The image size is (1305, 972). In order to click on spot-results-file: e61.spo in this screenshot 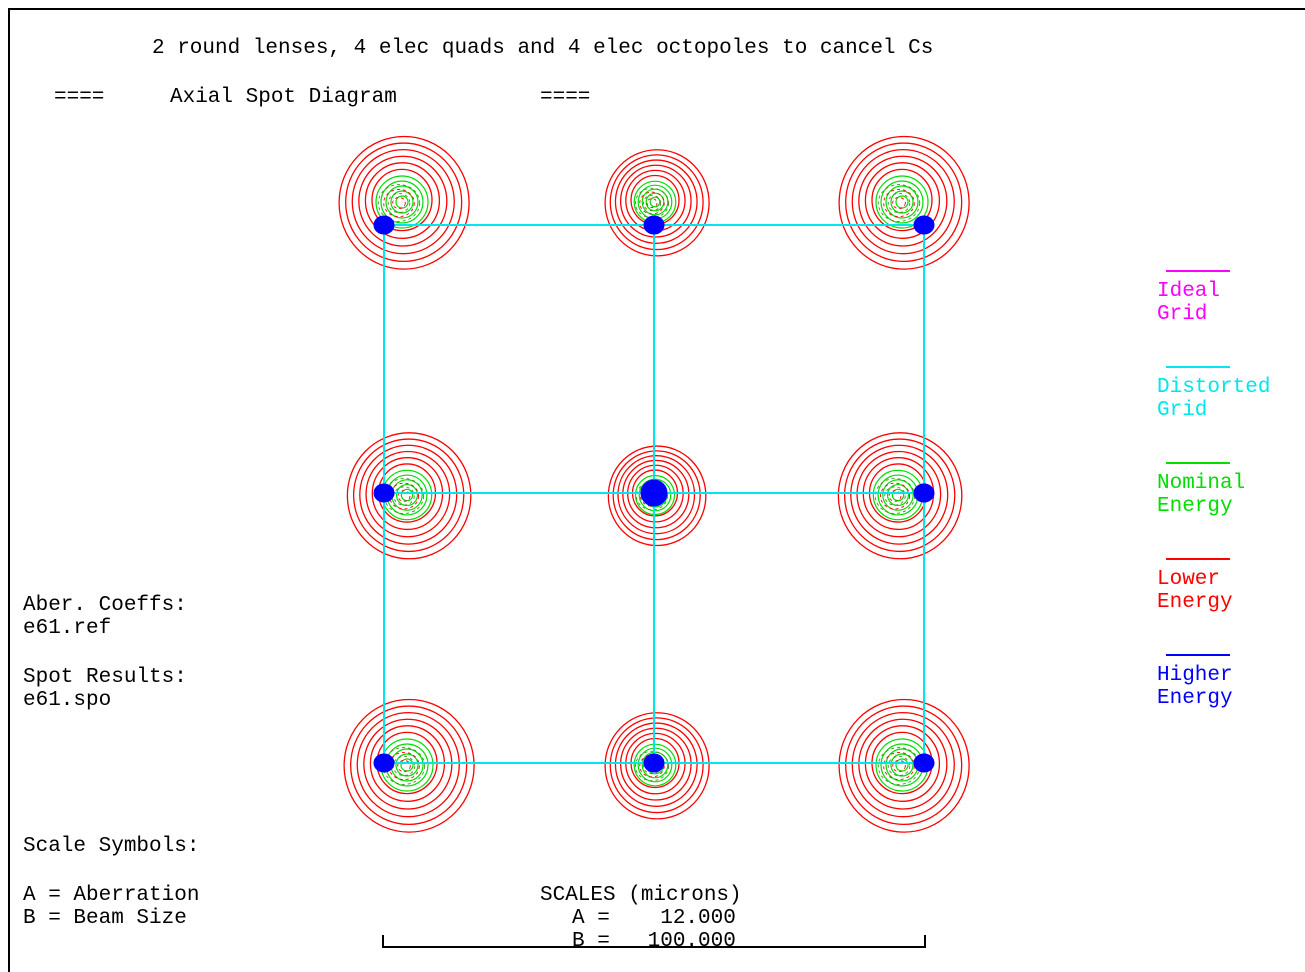, I will do `click(67, 700)`.